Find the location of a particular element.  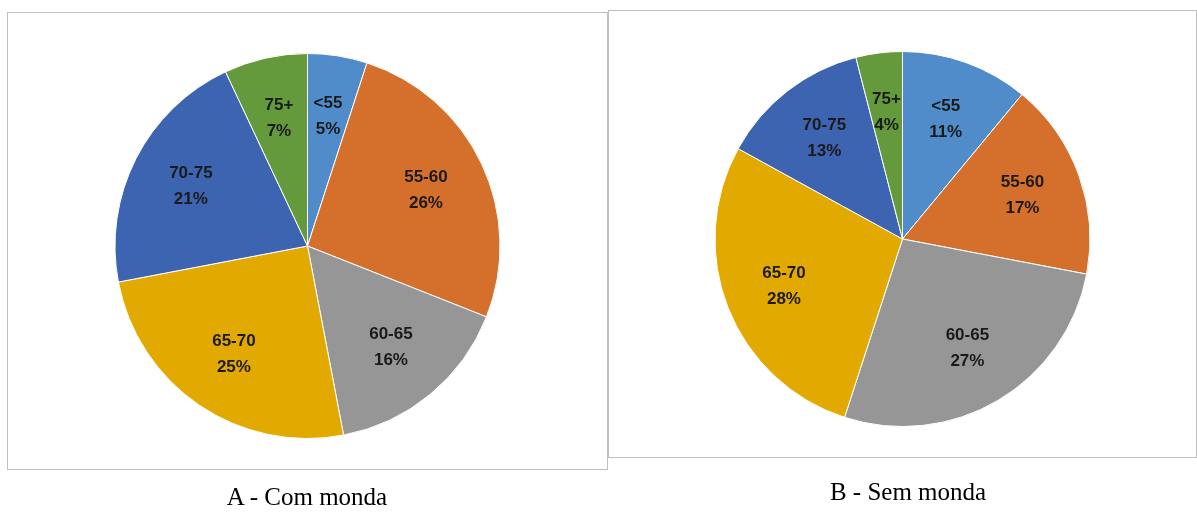

data-label: 4% is located at coordinates (886, 125).